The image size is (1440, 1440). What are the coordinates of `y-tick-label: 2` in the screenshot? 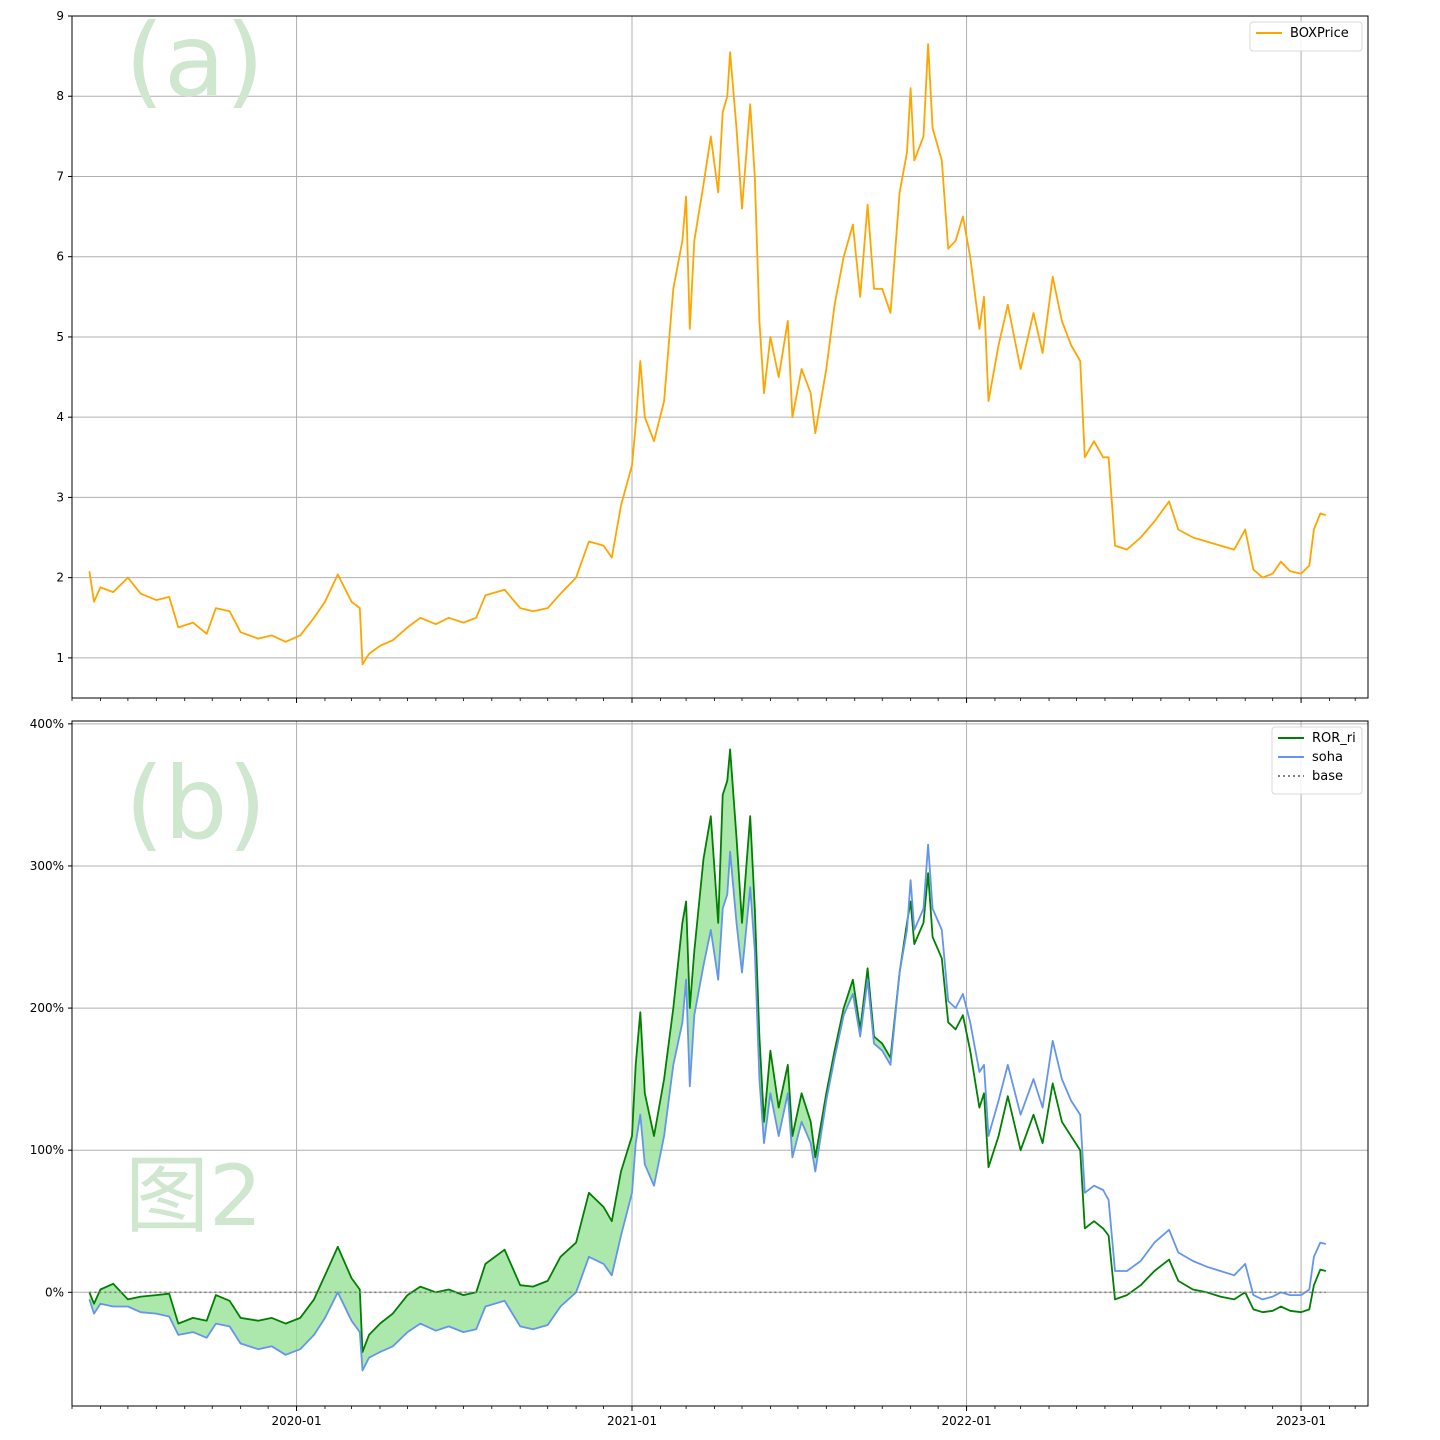 It's located at (60, 578).